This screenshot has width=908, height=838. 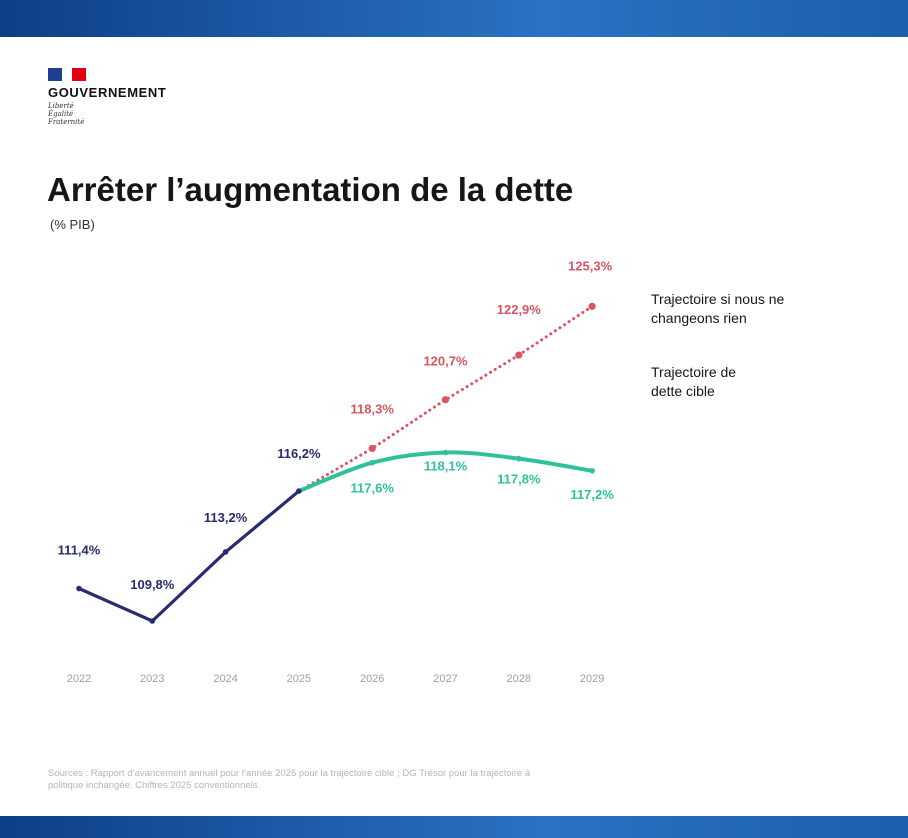 I want to click on data-label-no_change: 120,7%, so click(x=445, y=361).